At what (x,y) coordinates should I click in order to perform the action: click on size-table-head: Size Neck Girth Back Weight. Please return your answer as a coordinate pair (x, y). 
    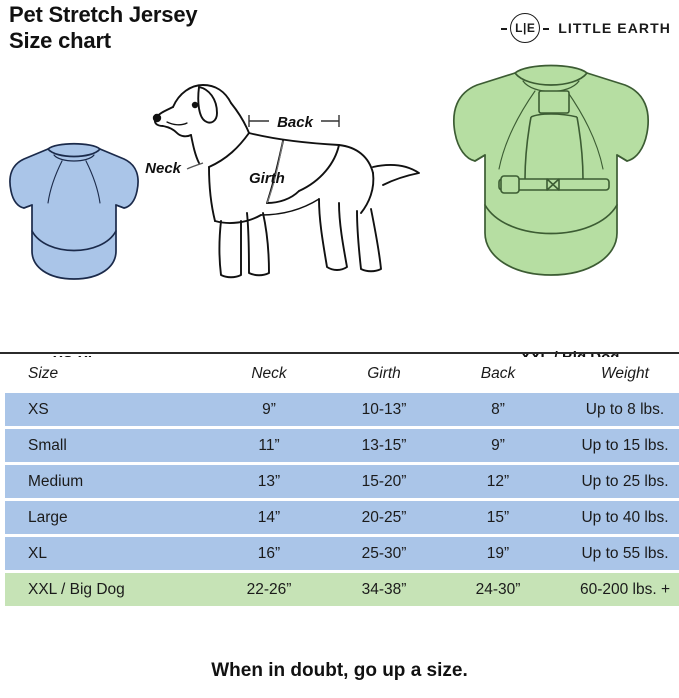
    Looking at the image, I should click on (342, 373).